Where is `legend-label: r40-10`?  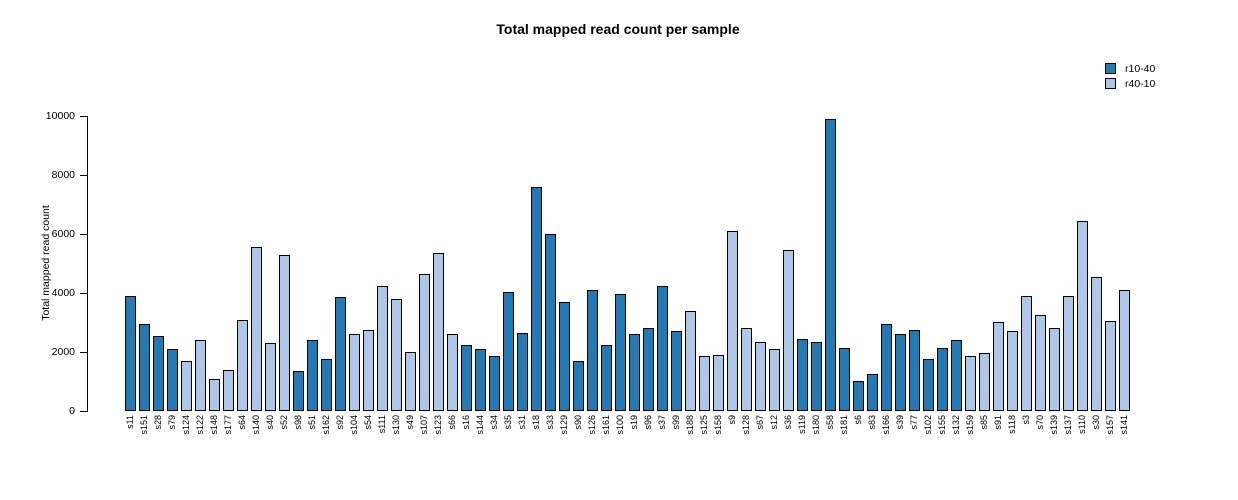 legend-label: r40-10 is located at coordinates (1140, 83).